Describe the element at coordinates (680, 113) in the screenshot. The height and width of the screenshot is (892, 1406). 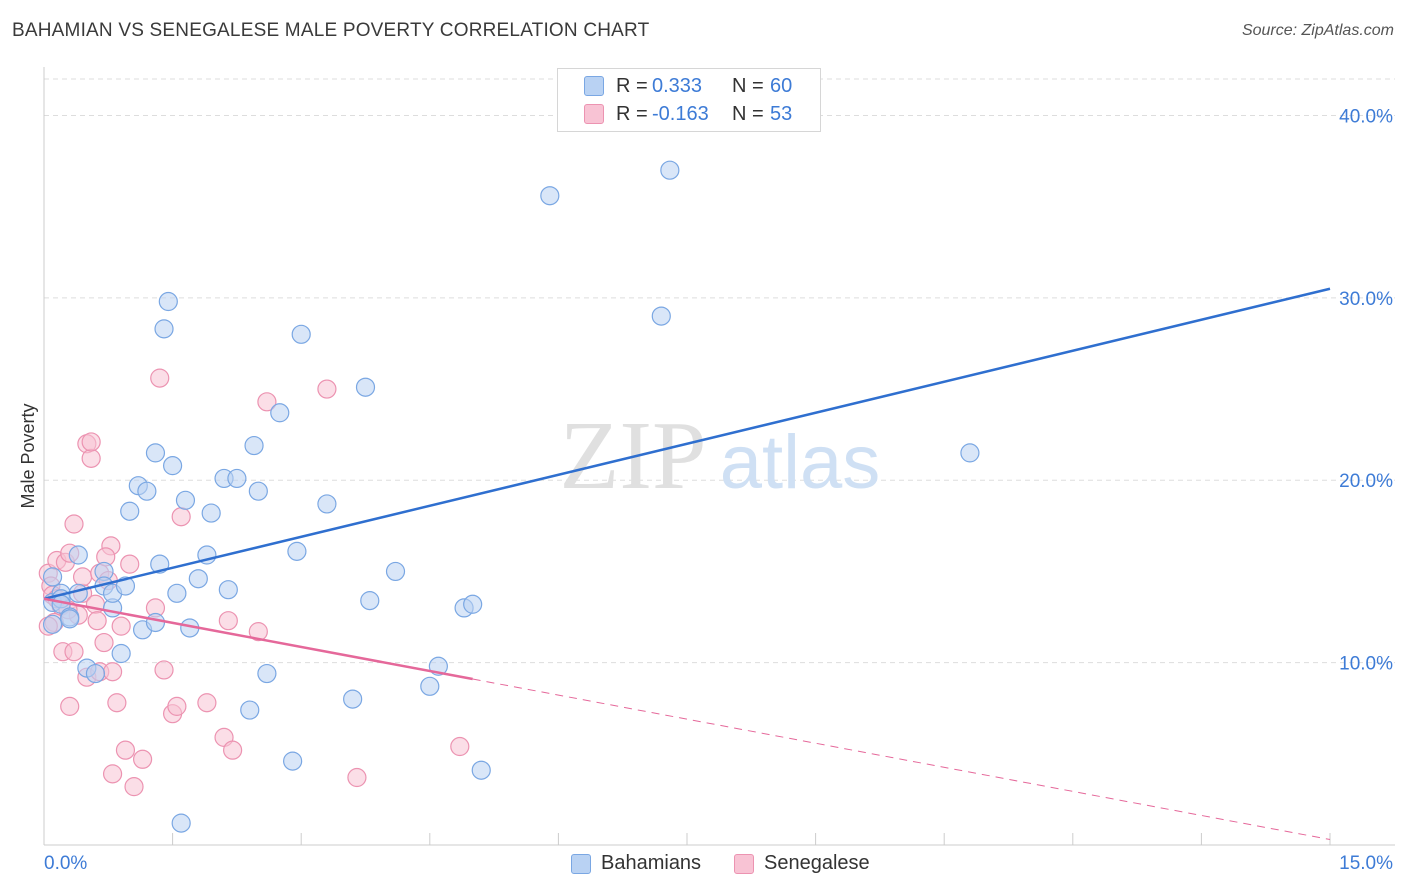
I see `legend-r-value: -0.163` at that location.